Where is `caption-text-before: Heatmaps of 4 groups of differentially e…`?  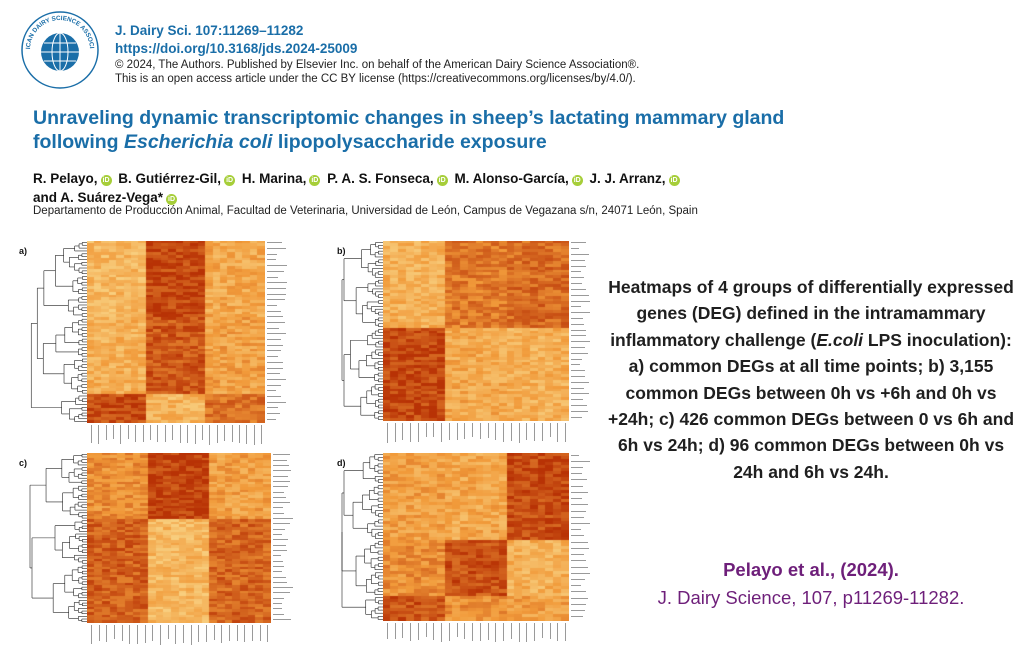 caption-text-before: Heatmaps of 4 groups of differentially e… is located at coordinates (811, 313).